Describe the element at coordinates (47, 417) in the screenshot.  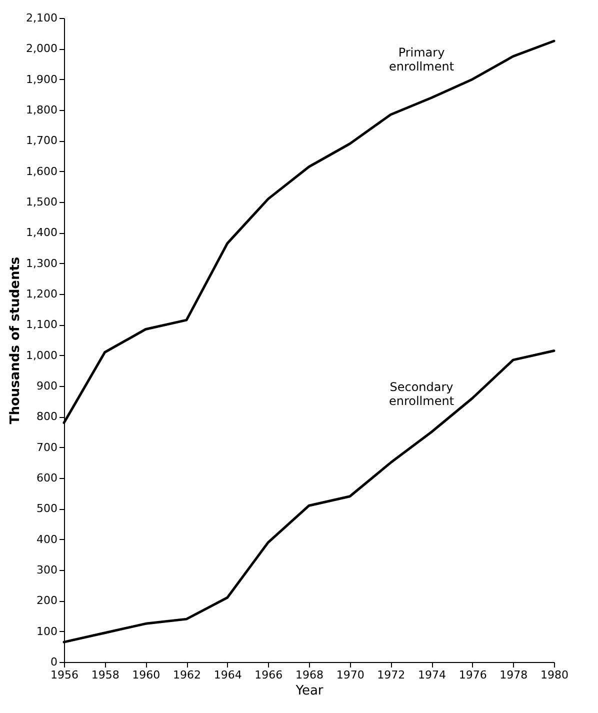
I see `y-tick-label: 800` at that location.